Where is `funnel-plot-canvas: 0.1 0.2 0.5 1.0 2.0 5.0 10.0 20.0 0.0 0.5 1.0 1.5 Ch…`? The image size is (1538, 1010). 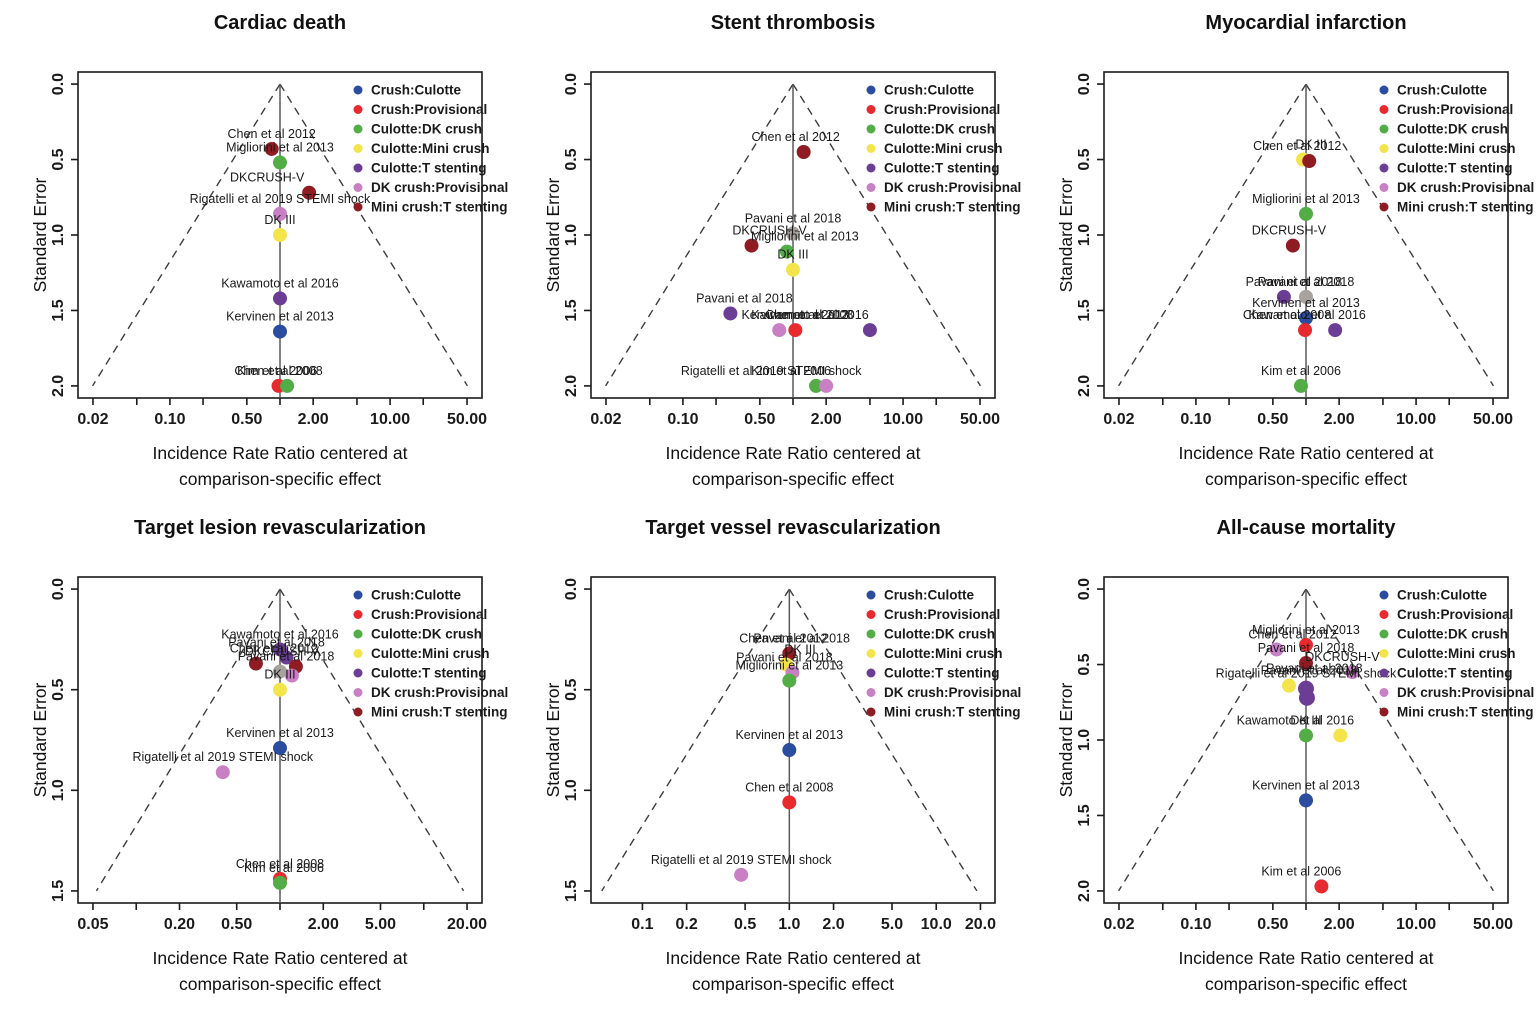
funnel-plot-canvas: 0.1 0.2 0.5 1.0 2.0 5.0 10.0 20.0 0.0 0.5 1.0 1.5 Ch… is located at coordinates (792, 754).